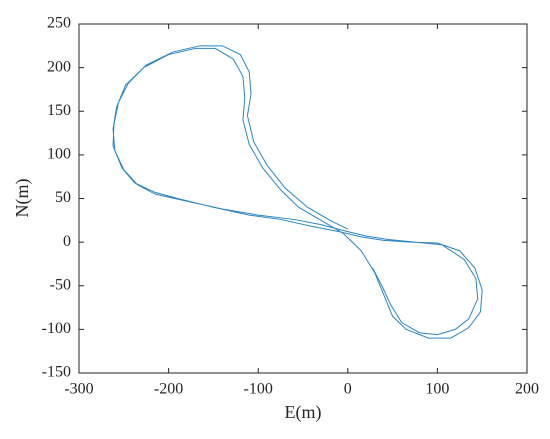  What do you see at coordinates (59, 110) in the screenshot?
I see `y-tick-label: 150` at bounding box center [59, 110].